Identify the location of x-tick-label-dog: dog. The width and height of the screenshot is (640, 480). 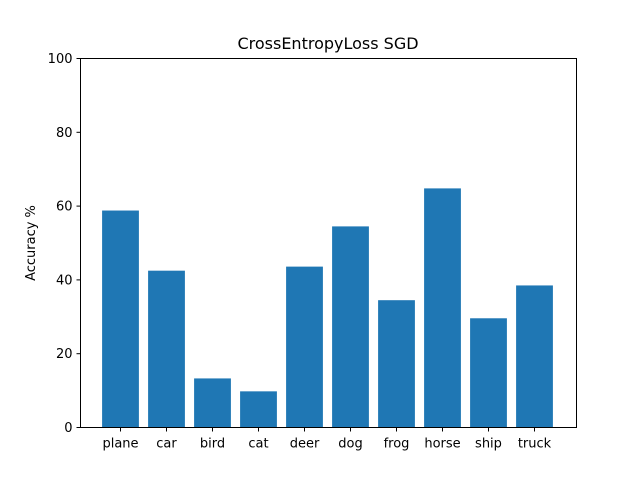
(350, 444).